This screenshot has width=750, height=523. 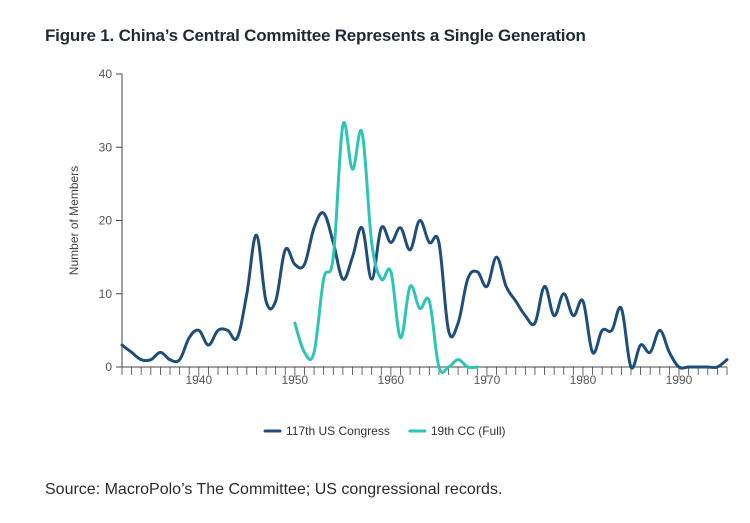 I want to click on legend-item-1: 117th US Congress, so click(x=326, y=431).